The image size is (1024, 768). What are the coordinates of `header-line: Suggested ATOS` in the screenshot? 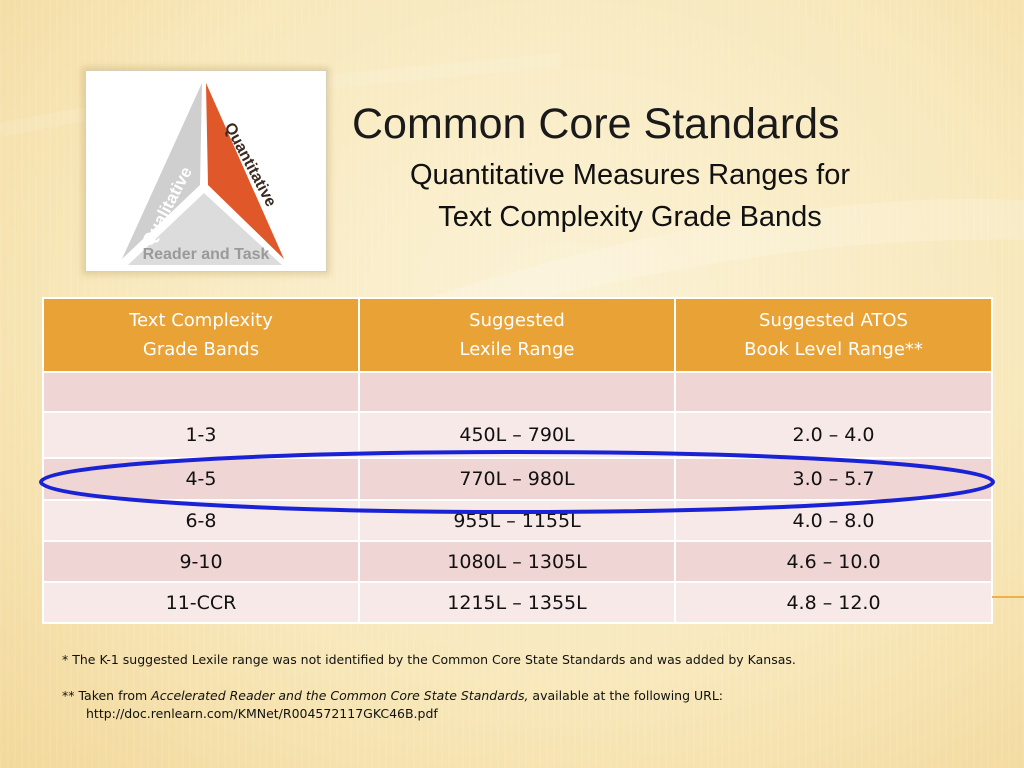 It's located at (833, 320).